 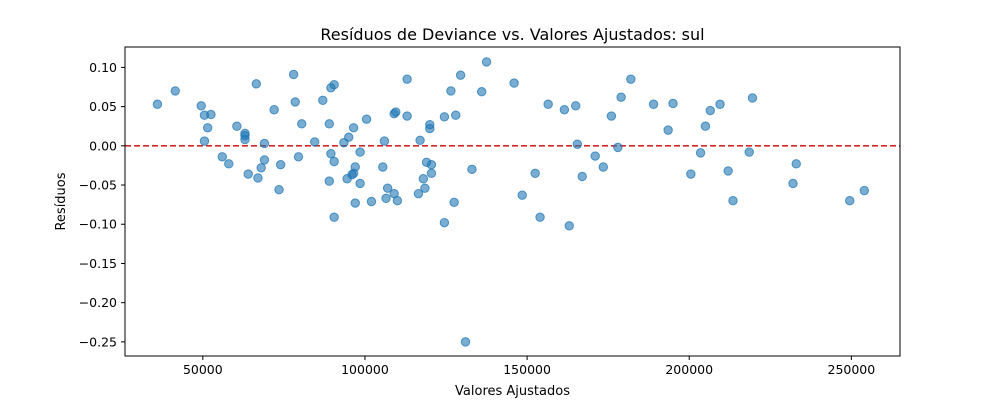 What do you see at coordinates (61, 201) in the screenshot?
I see `y-axis-label: Resíduos` at bounding box center [61, 201].